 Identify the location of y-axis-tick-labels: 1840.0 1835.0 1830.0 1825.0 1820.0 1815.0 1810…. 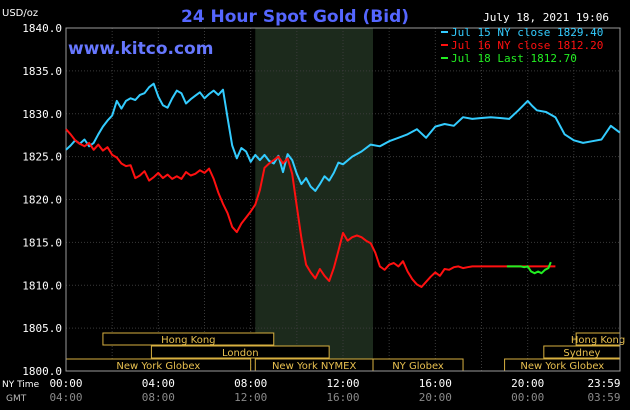
(42, 200).